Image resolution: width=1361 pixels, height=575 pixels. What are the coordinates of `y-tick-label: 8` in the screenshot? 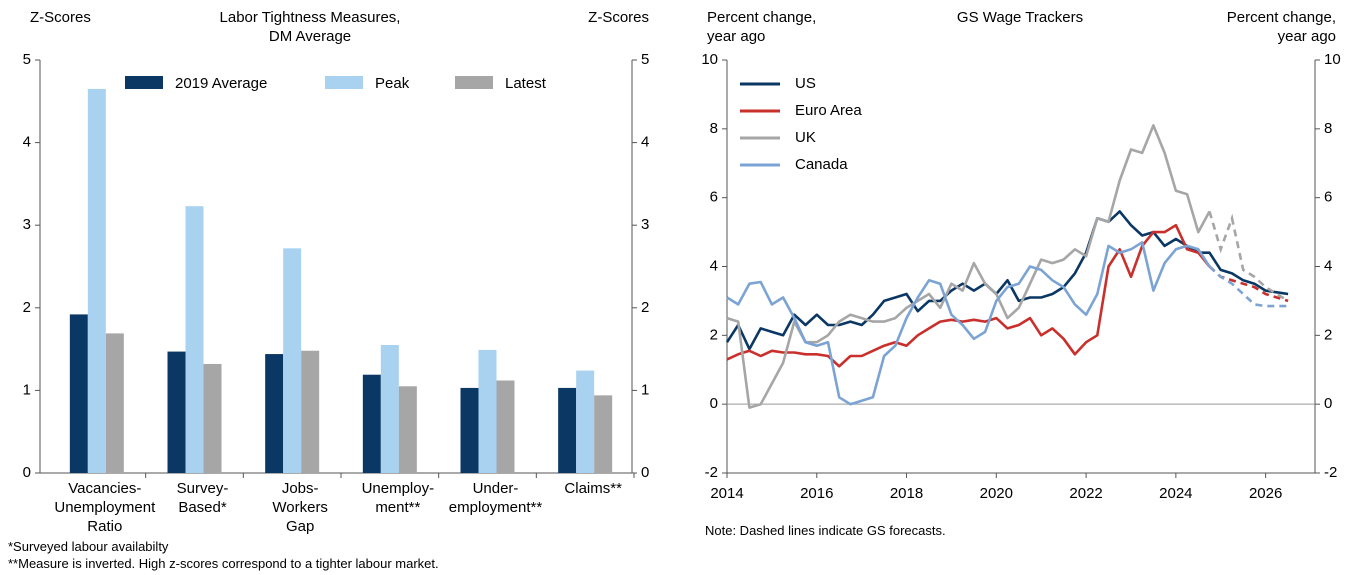 It's located at (714, 128).